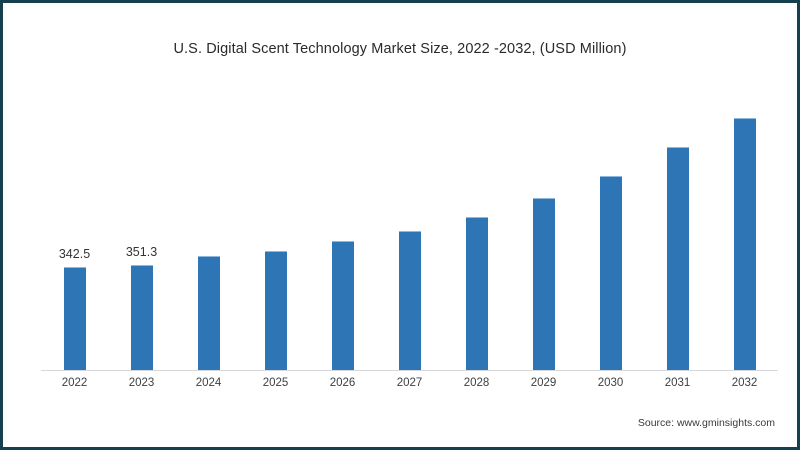  I want to click on x-tick-label-2022: 2022, so click(74, 383).